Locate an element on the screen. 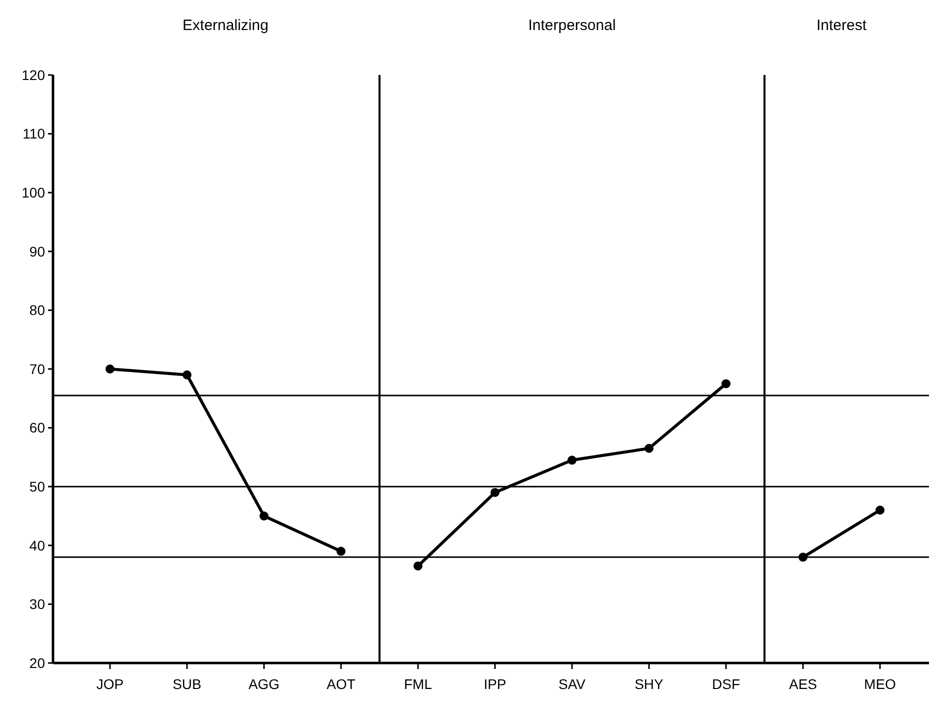 The height and width of the screenshot is (715, 937). y-tick-label: 80 is located at coordinates (37, 310).